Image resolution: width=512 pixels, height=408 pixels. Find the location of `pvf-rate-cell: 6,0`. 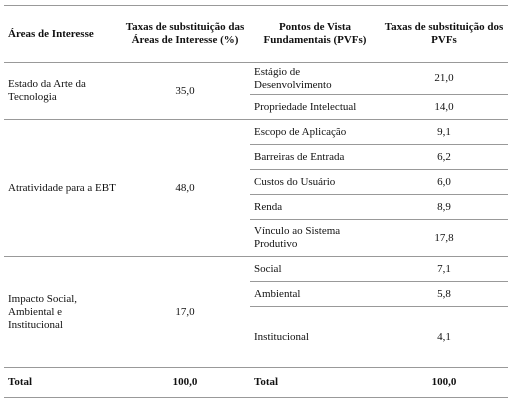

pvf-rate-cell: 6,0 is located at coordinates (444, 182).